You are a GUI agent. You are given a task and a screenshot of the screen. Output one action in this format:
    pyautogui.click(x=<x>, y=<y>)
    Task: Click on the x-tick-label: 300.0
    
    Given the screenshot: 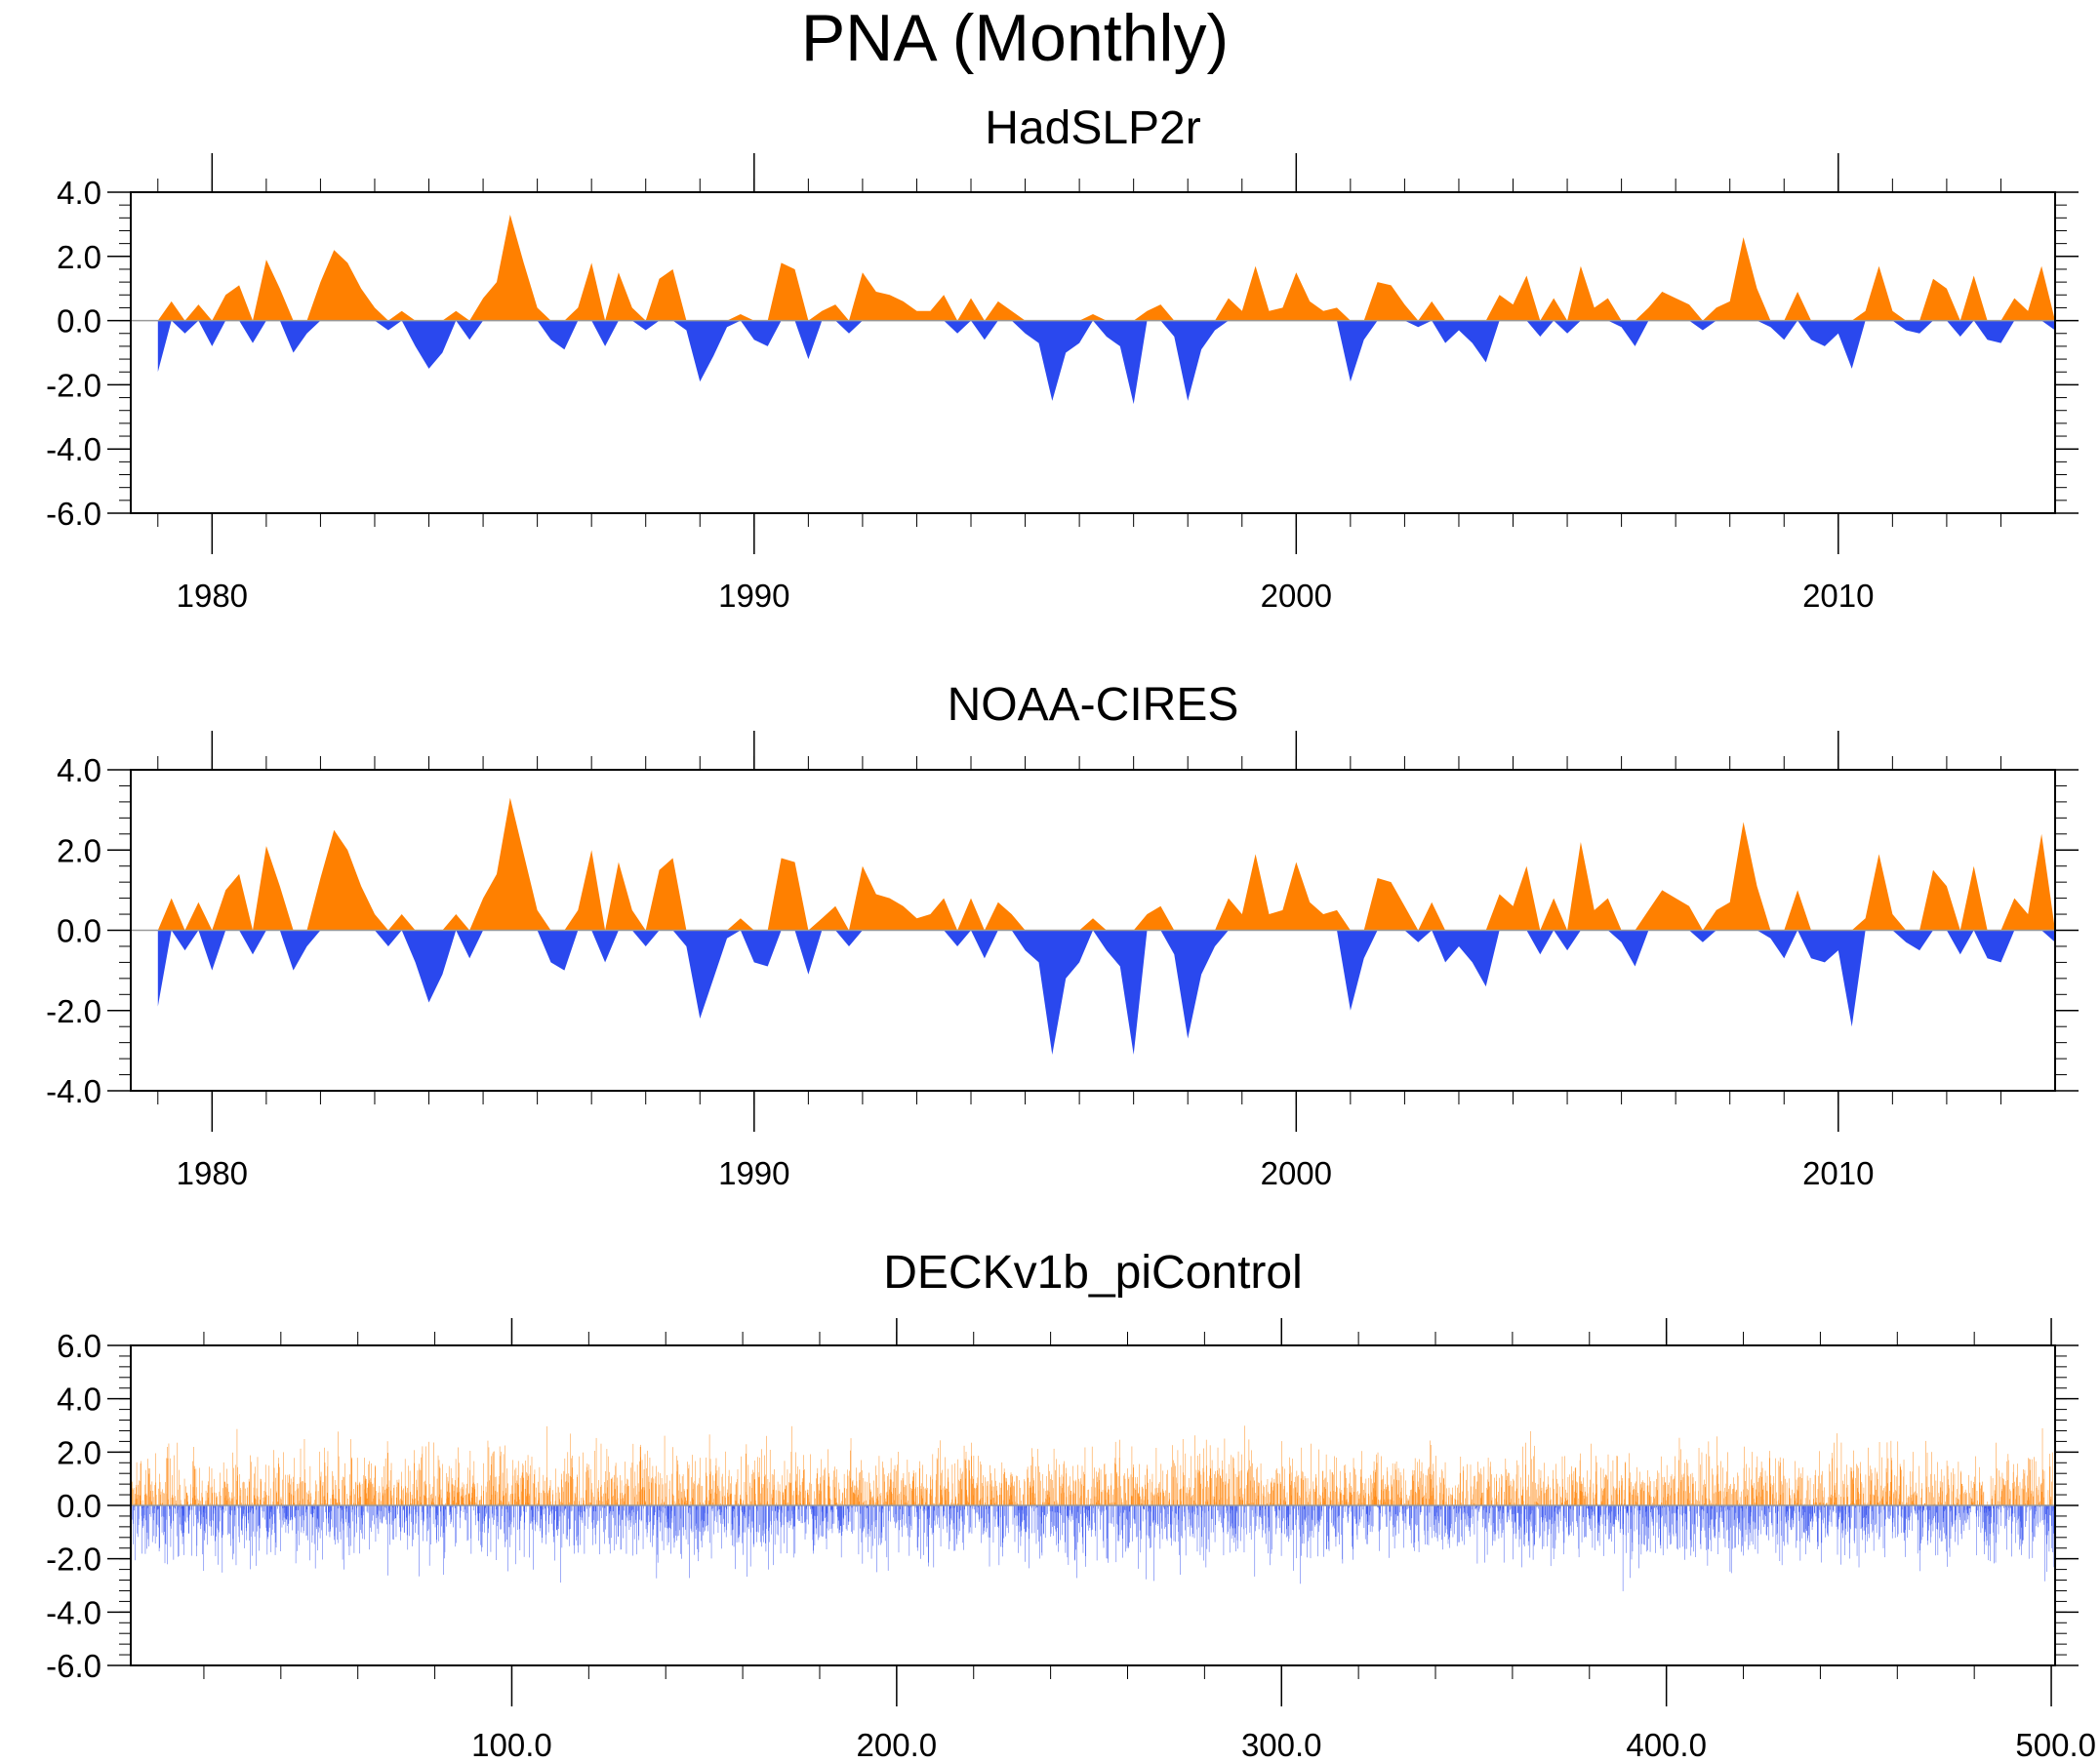 What is the action you would take?
    pyautogui.click(x=1281, y=1745)
    